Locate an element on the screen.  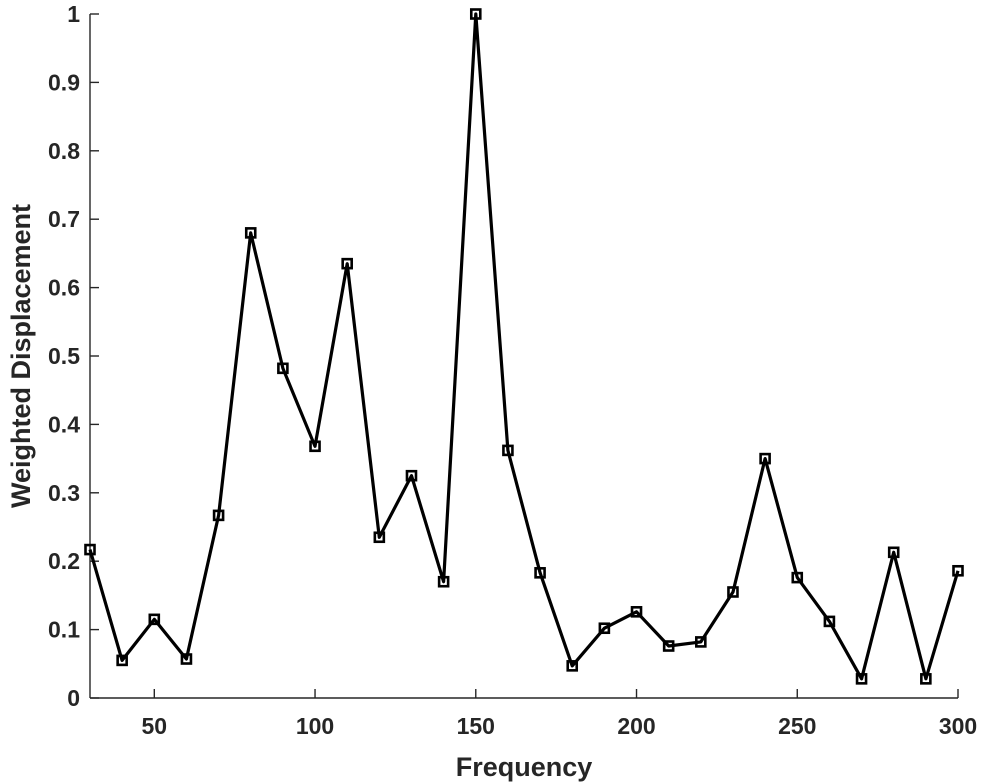
x-axis-label: Frequency is located at coordinates (524, 767).